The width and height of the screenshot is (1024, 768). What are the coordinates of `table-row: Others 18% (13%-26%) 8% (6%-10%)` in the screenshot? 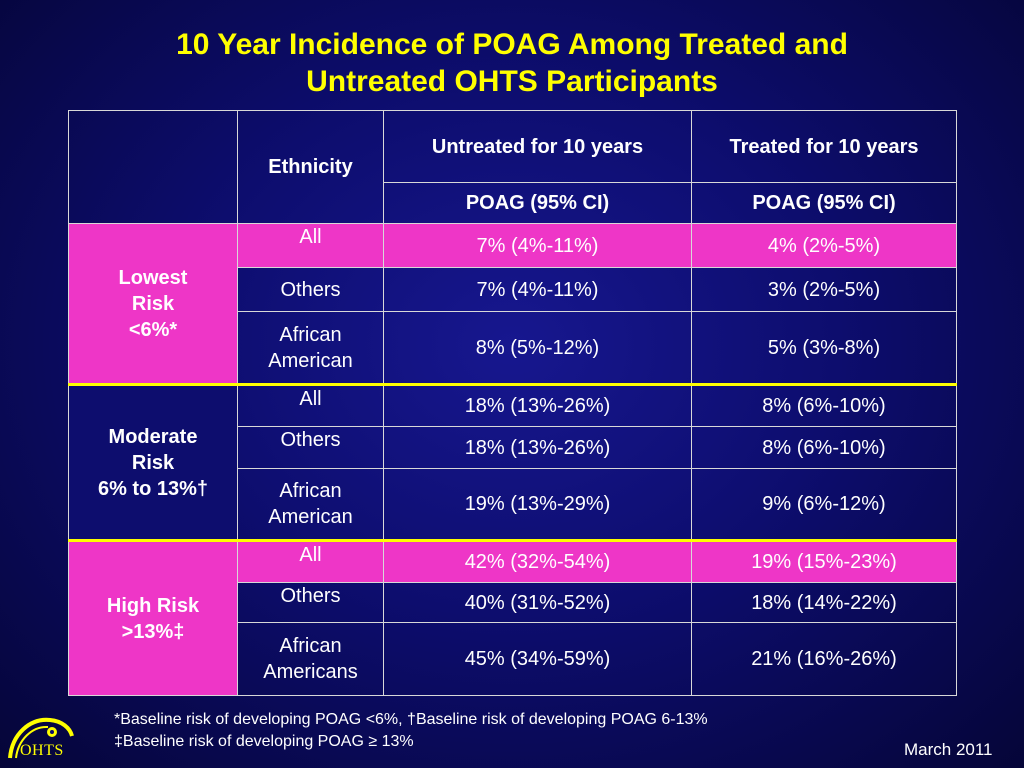 It's located at (513, 447).